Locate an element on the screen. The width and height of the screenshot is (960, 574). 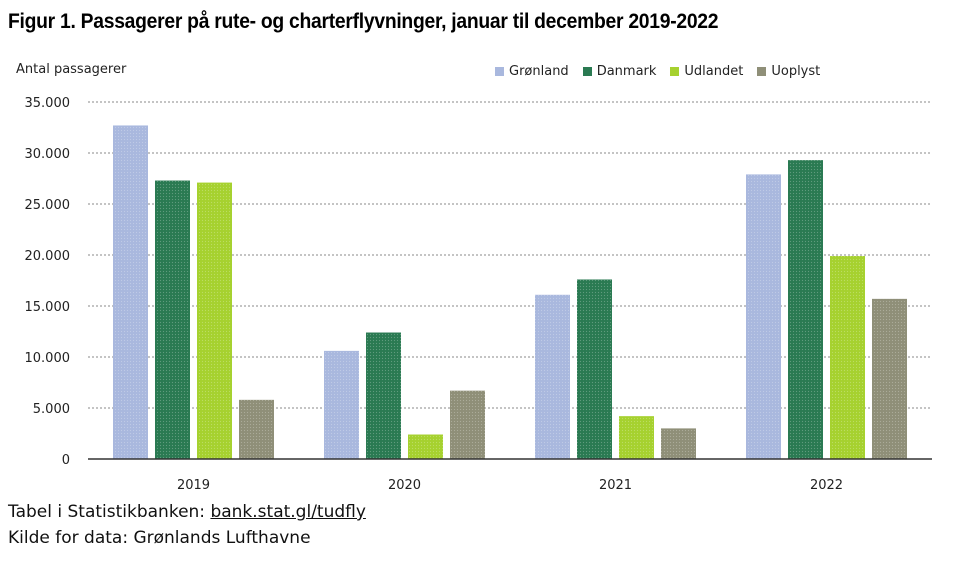
y-tick-label: 15.000 is located at coordinates (48, 307).